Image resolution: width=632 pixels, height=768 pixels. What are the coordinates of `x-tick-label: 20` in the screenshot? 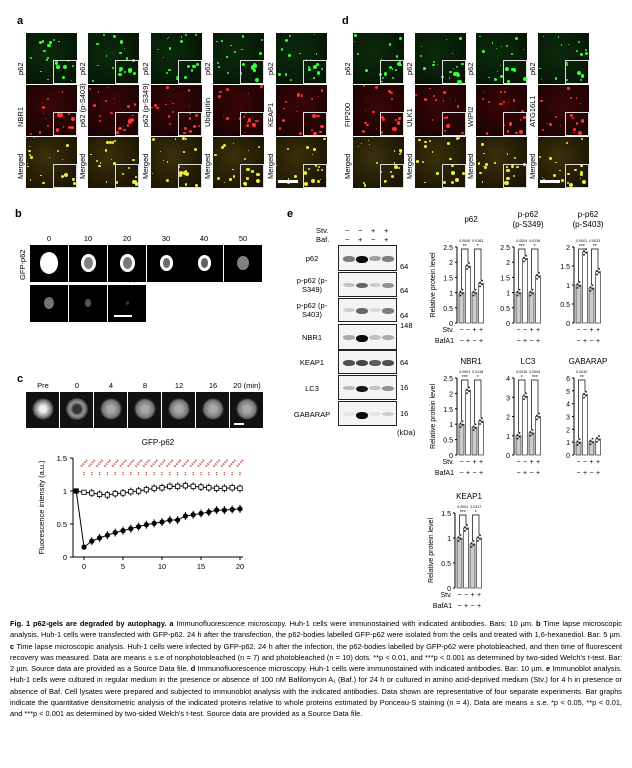 It's located at (240, 566).